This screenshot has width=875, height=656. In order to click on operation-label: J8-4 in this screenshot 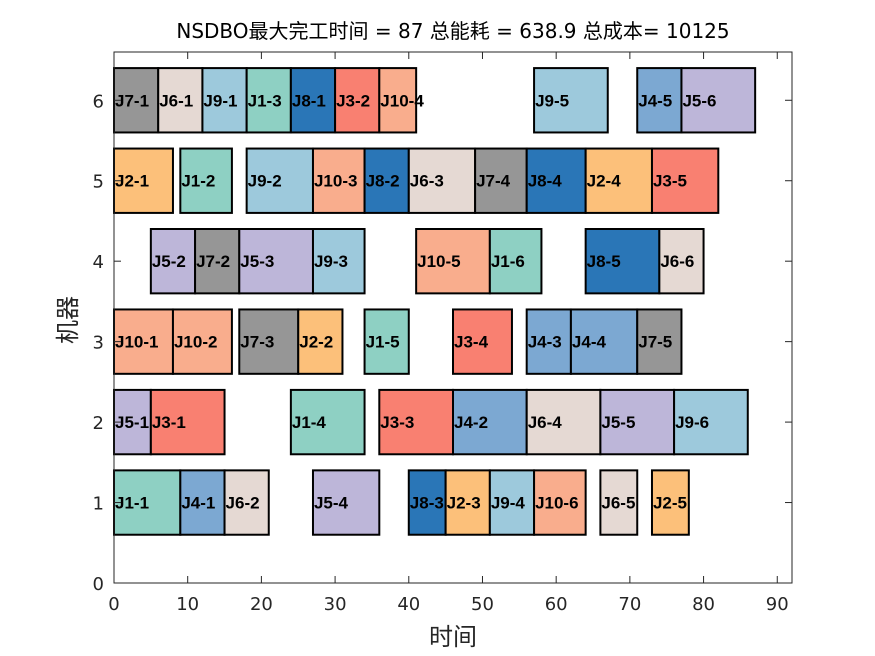, I will do `click(545, 181)`.